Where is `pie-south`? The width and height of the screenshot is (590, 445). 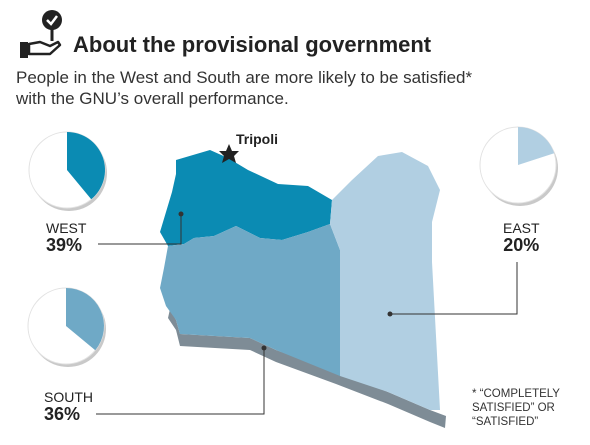 pie-south is located at coordinates (66, 327).